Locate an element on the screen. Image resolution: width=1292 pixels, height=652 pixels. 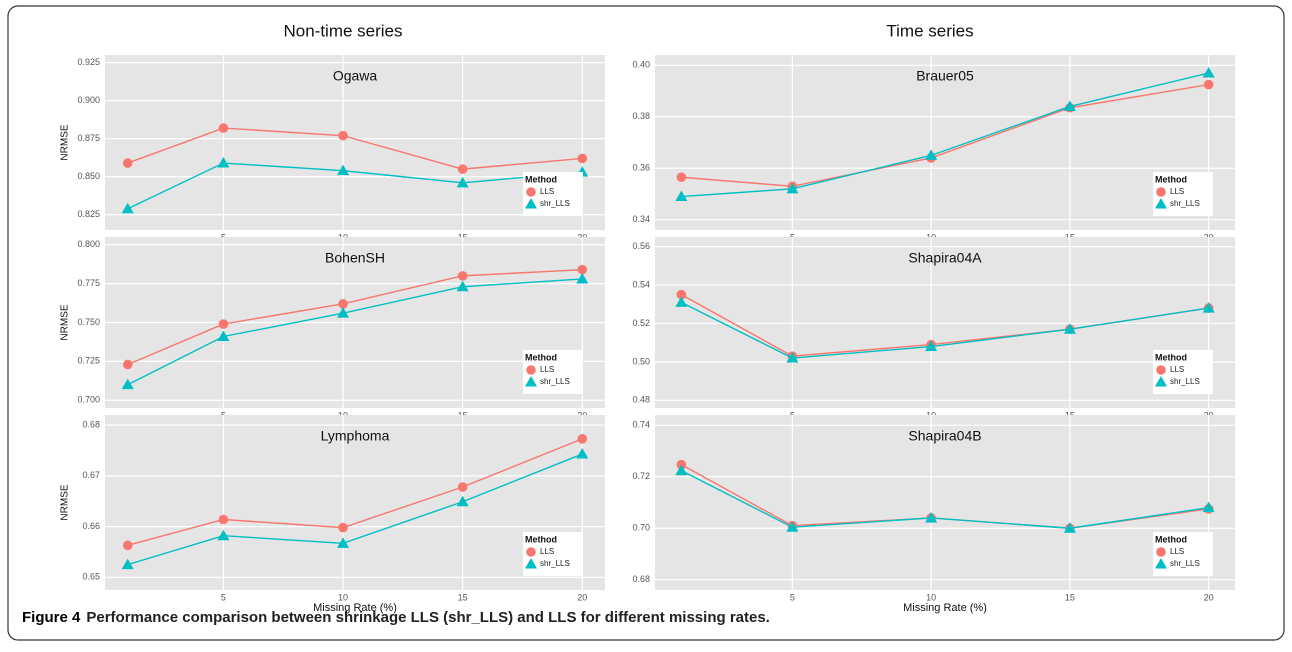
y-tick-label: 0.65 is located at coordinates (91, 577).